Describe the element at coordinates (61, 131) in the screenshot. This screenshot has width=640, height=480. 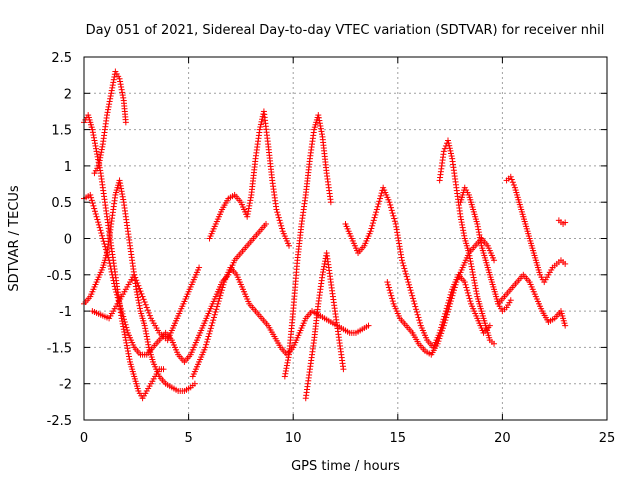
I see `y-tick-label: 1.5` at that location.